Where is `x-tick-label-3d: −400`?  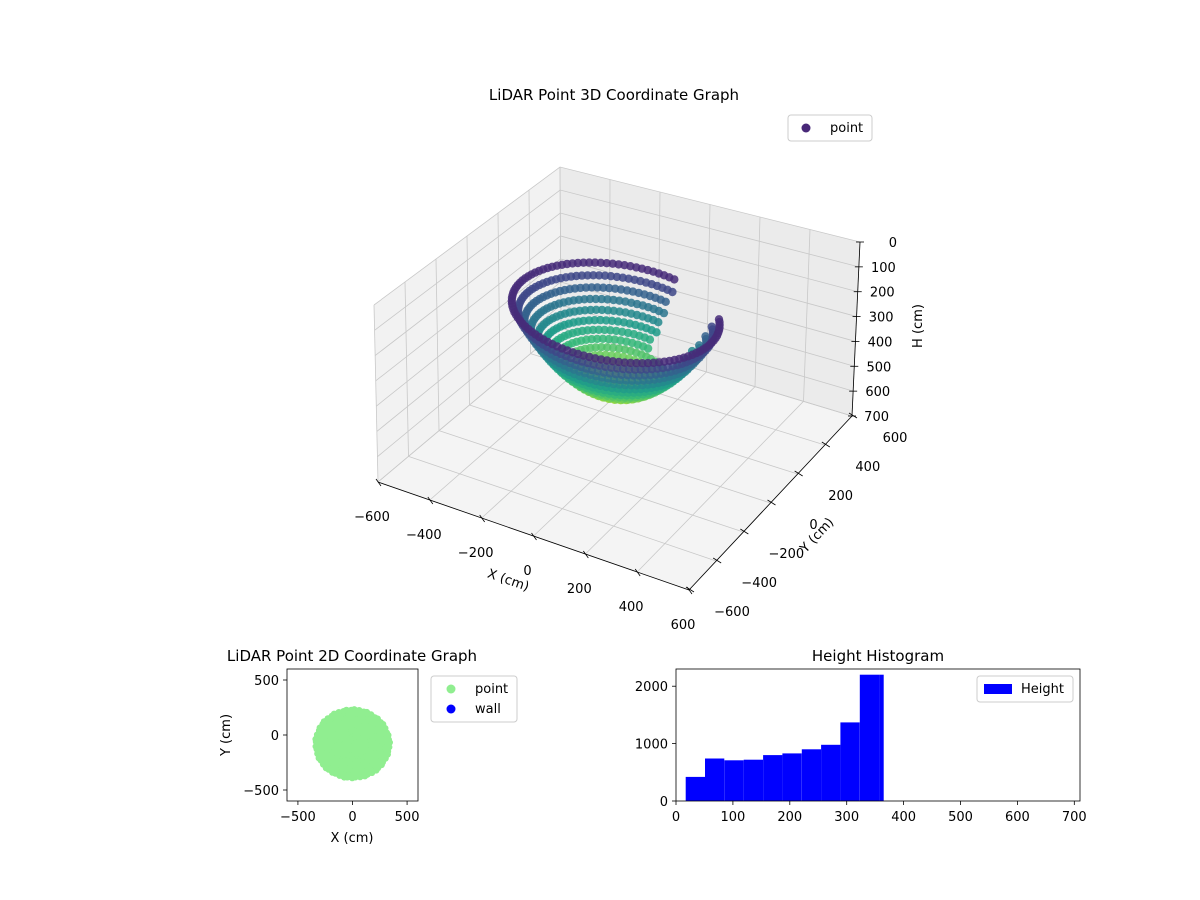
x-tick-label-3d: −400 is located at coordinates (424, 535).